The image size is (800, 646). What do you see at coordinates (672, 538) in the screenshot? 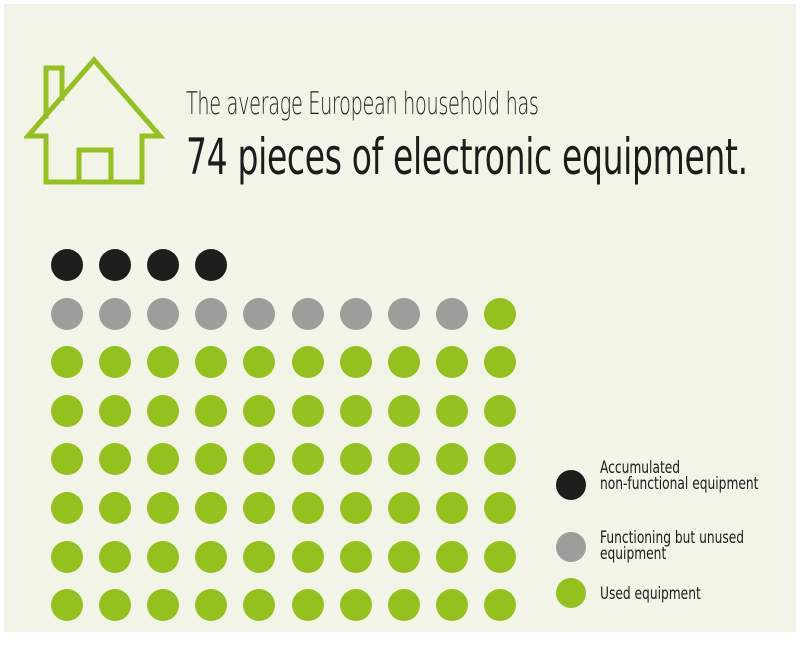
I see `legend-label-line1: Functioning but unused` at bounding box center [672, 538].